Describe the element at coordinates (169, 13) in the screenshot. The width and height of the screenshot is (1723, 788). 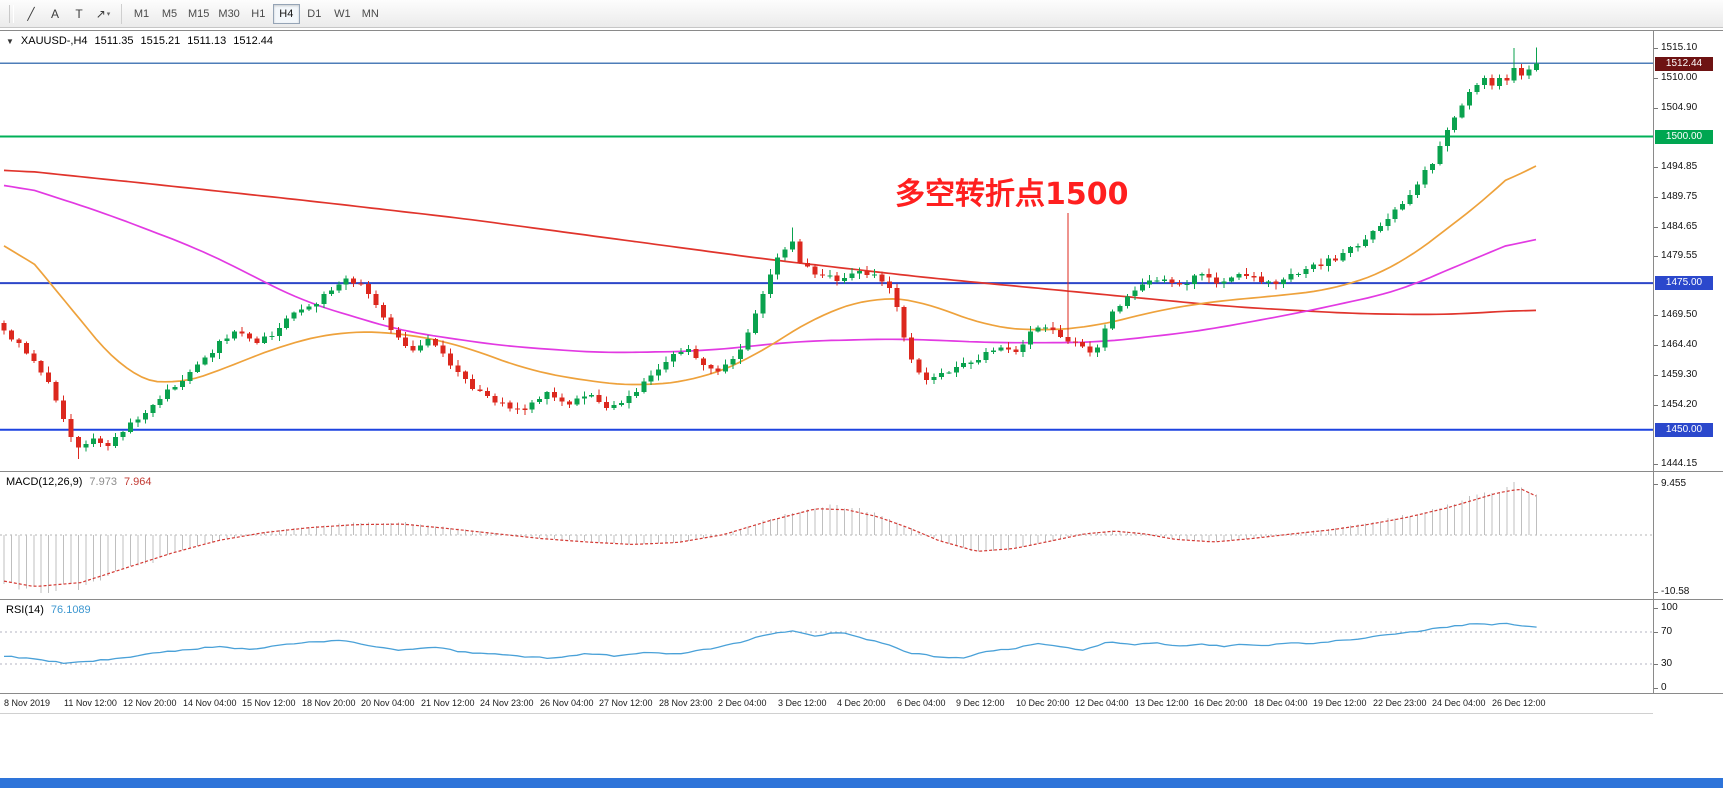
I see `timeframe-button-M5: M5` at that location.